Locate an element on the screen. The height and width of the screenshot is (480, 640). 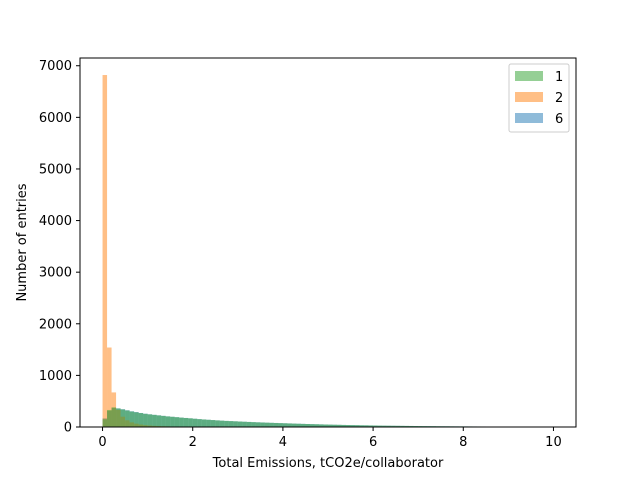
x-axis: 0 2 4 6 8 10 is located at coordinates (330, 438).